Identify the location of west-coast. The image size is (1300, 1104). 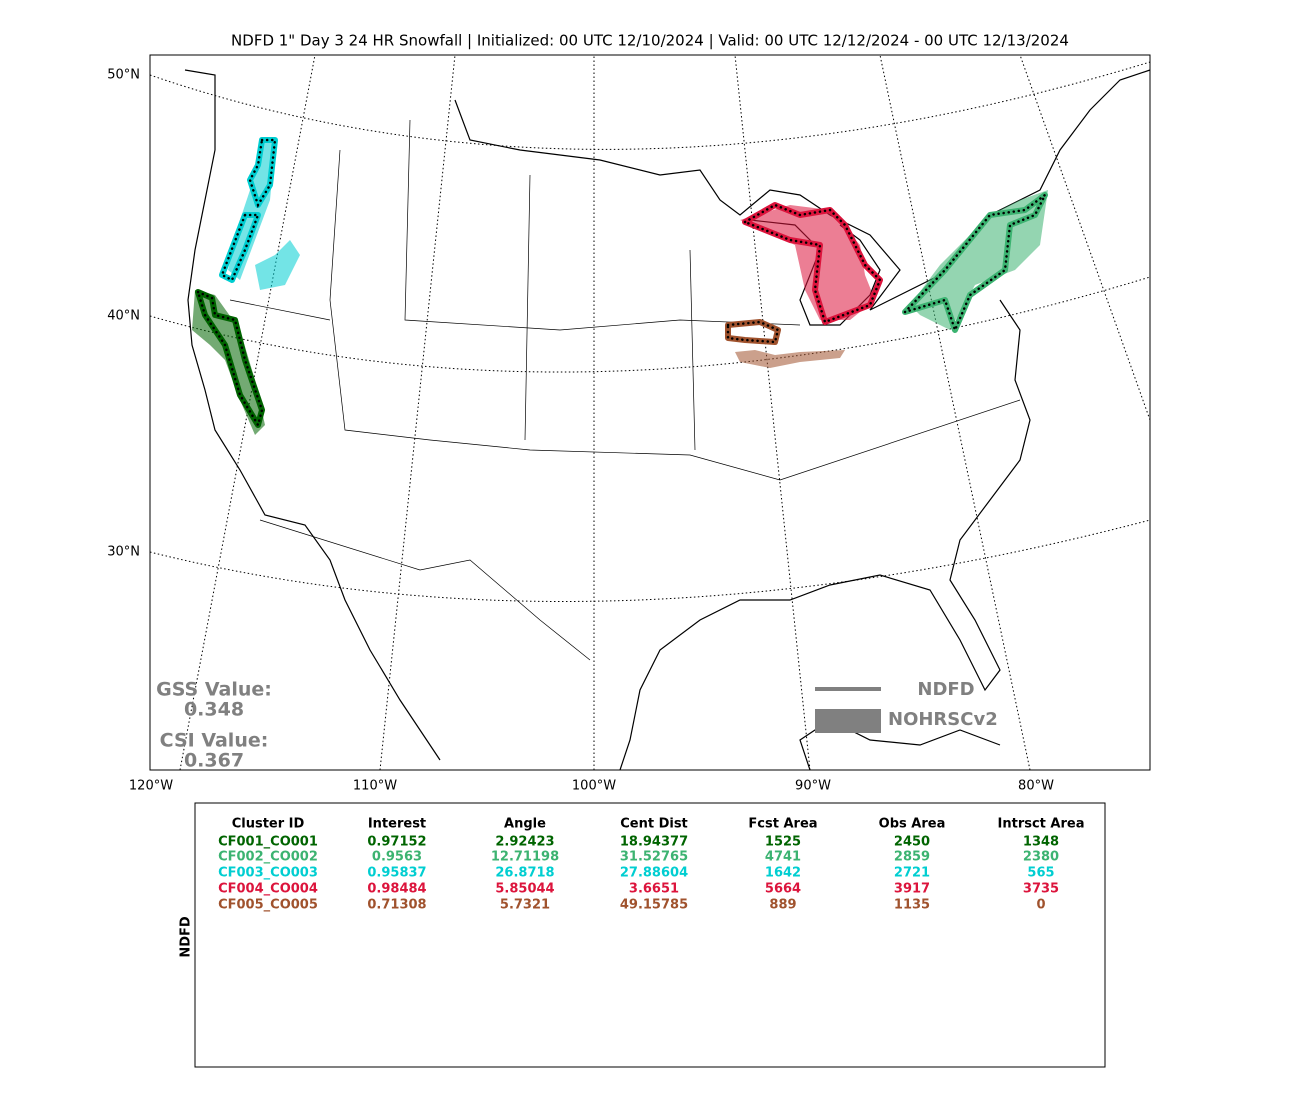
(312, 415).